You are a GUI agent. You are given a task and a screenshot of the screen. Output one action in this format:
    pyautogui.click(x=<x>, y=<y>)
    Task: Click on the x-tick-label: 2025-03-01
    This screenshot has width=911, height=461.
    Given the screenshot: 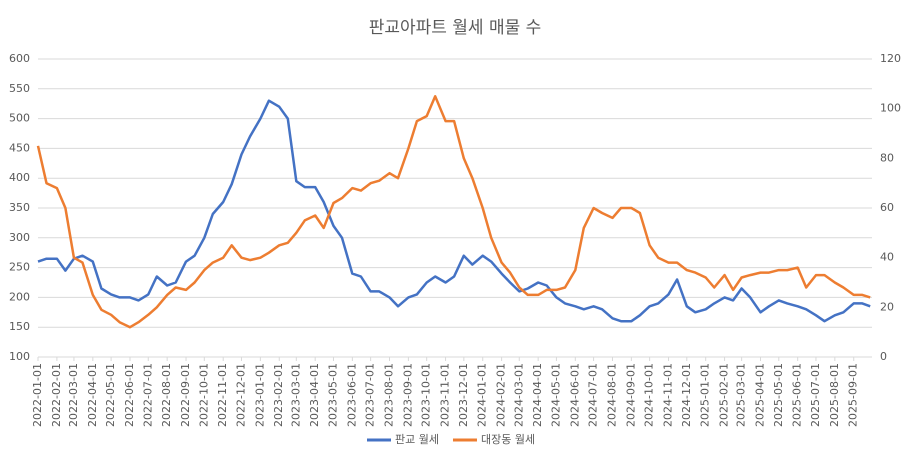 What is the action you would take?
    pyautogui.click(x=741, y=395)
    